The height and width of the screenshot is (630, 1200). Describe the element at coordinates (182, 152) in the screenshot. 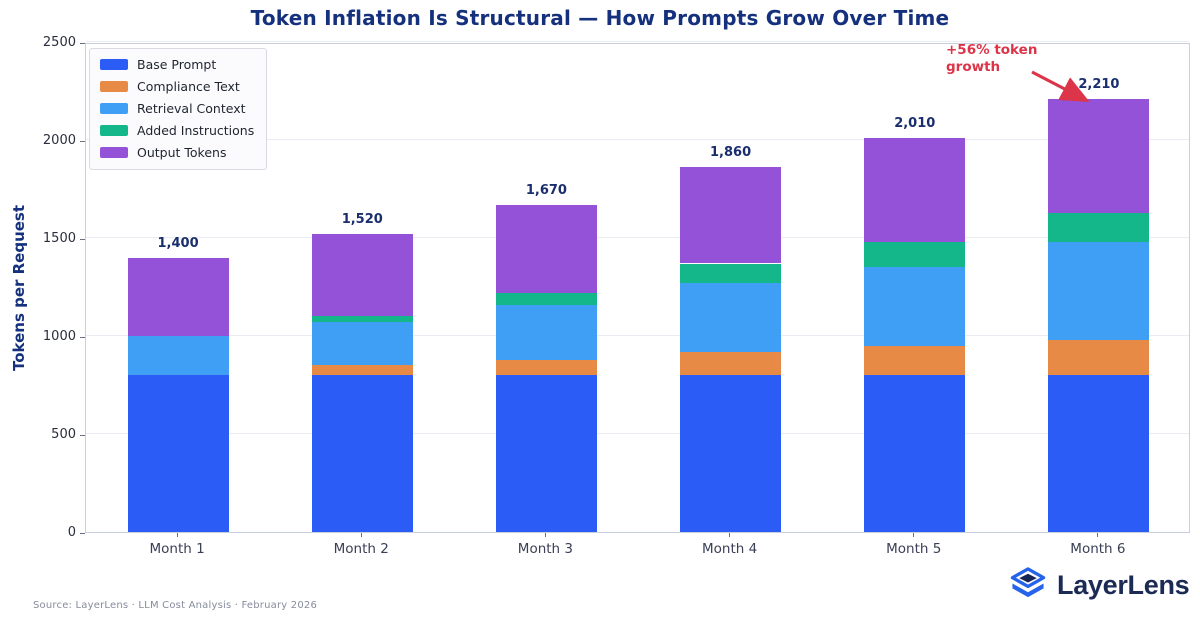

I see `legend-label: Output Tokens` at that location.